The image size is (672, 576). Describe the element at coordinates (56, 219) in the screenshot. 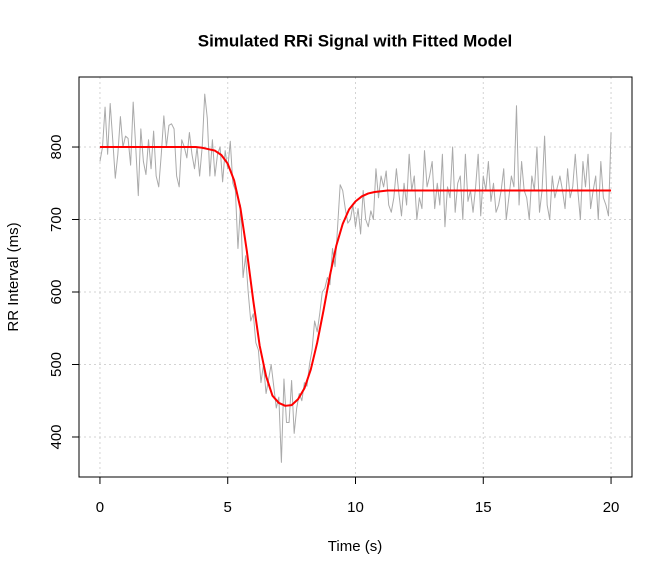

I see `y-tick-label: 700` at that location.